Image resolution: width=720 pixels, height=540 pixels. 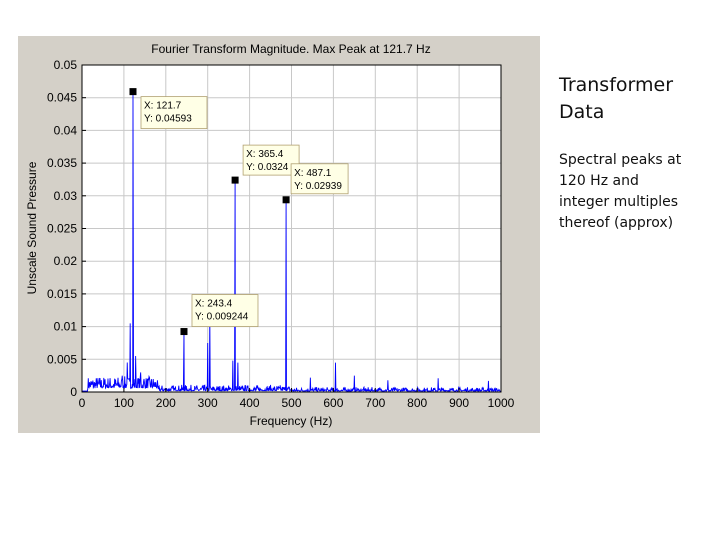 I want to click on slide-note-line: Spectral peaks at, so click(x=620, y=160).